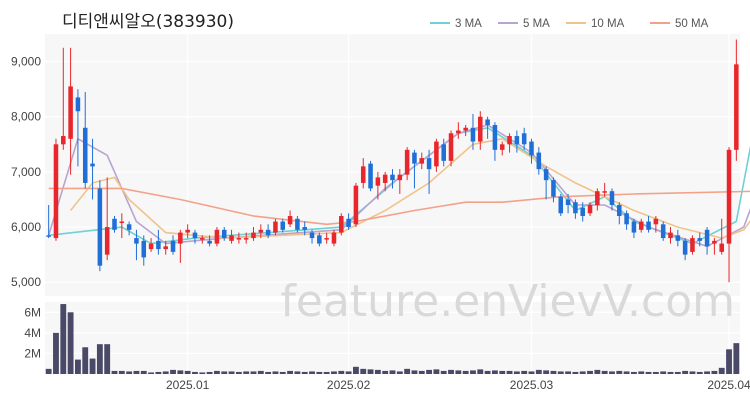 The width and height of the screenshot is (750, 400). What do you see at coordinates (728, 385) in the screenshot?
I see `date-tick-label: 2025.04` at bounding box center [728, 385].